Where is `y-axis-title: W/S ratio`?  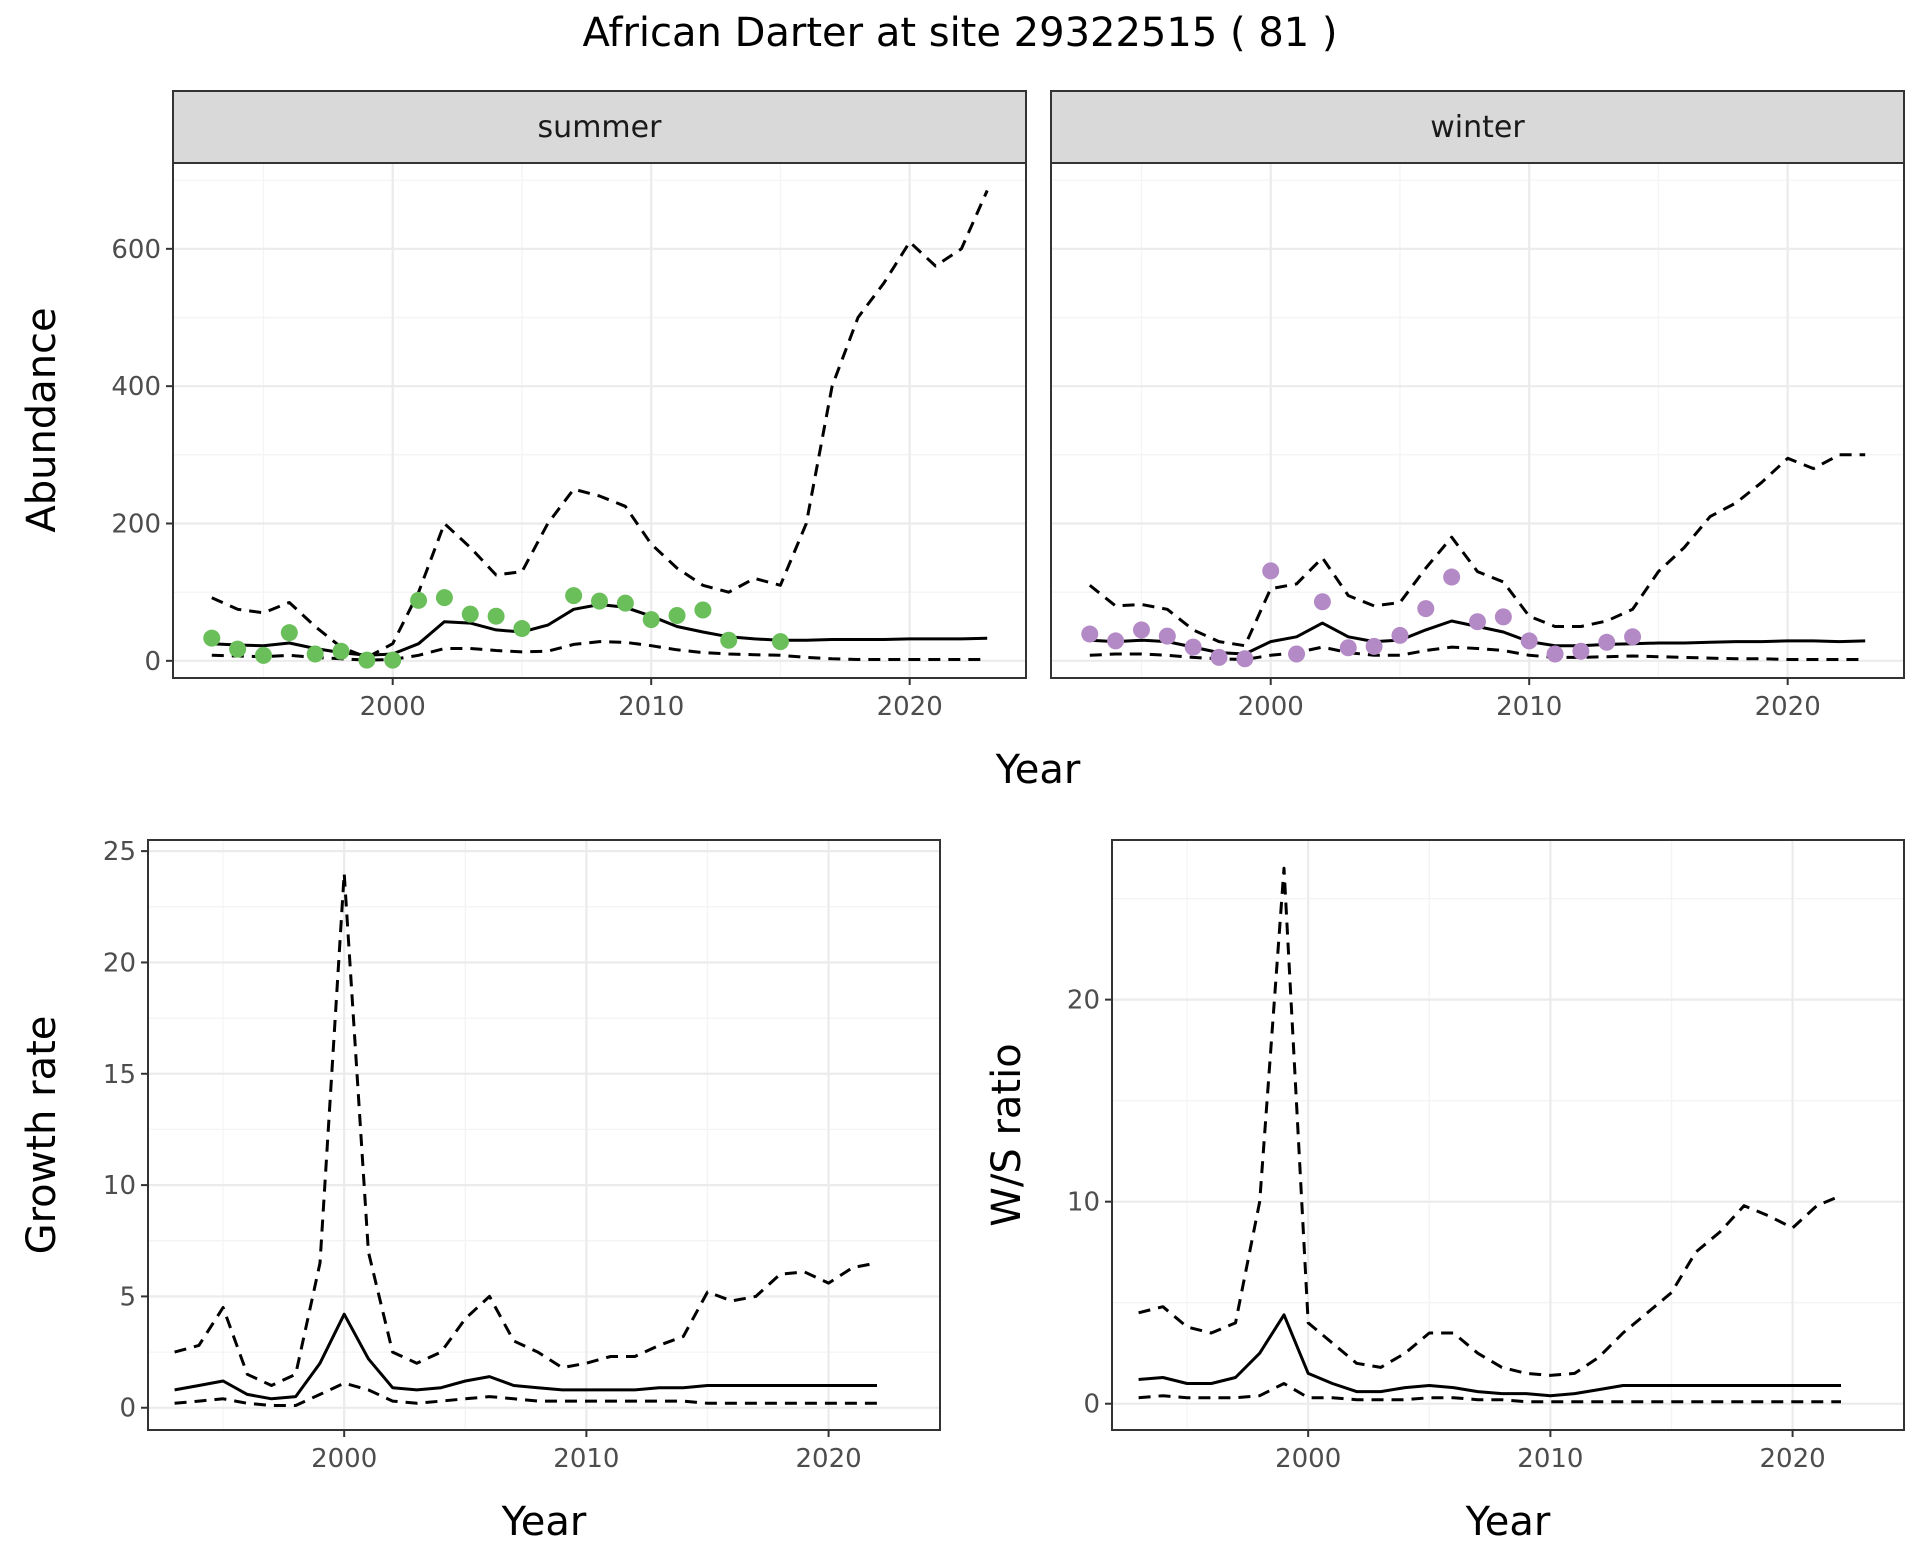
y-axis-title: W/S ratio is located at coordinates (1007, 1134).